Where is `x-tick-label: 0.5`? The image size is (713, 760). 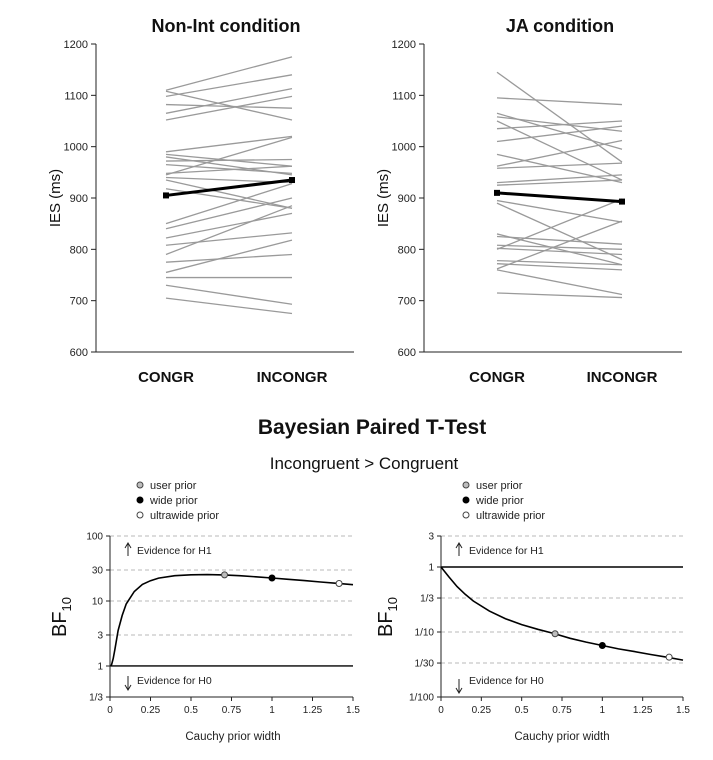 x-tick-label: 0.5 is located at coordinates (522, 710).